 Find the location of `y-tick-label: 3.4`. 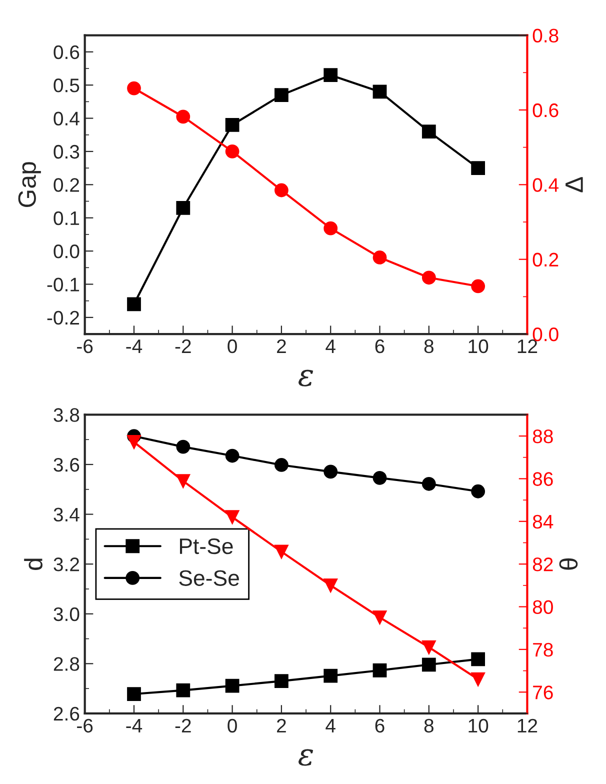

y-tick-label: 3.4 is located at coordinates (67, 515).